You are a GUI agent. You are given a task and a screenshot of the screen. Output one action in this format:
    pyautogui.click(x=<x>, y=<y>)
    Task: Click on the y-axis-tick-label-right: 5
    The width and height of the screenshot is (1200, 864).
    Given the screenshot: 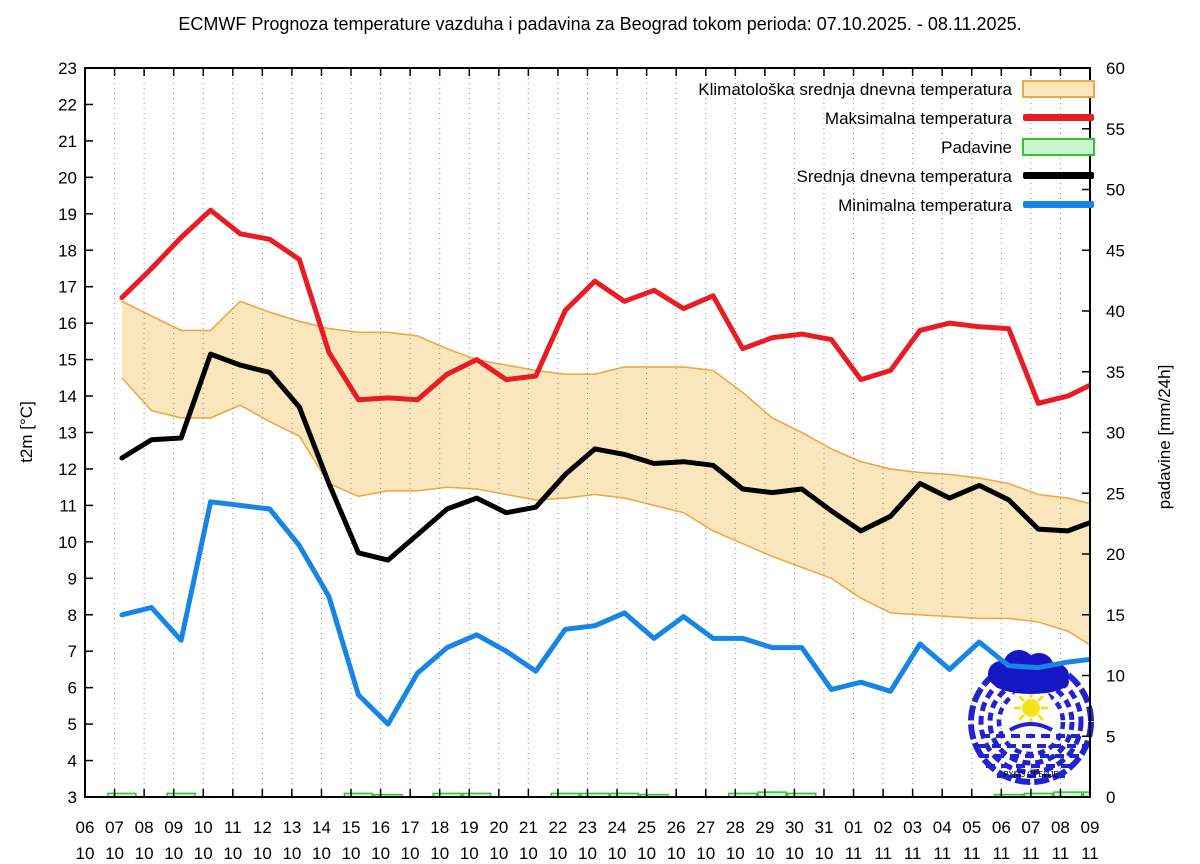 What is the action you would take?
    pyautogui.click(x=1110, y=736)
    